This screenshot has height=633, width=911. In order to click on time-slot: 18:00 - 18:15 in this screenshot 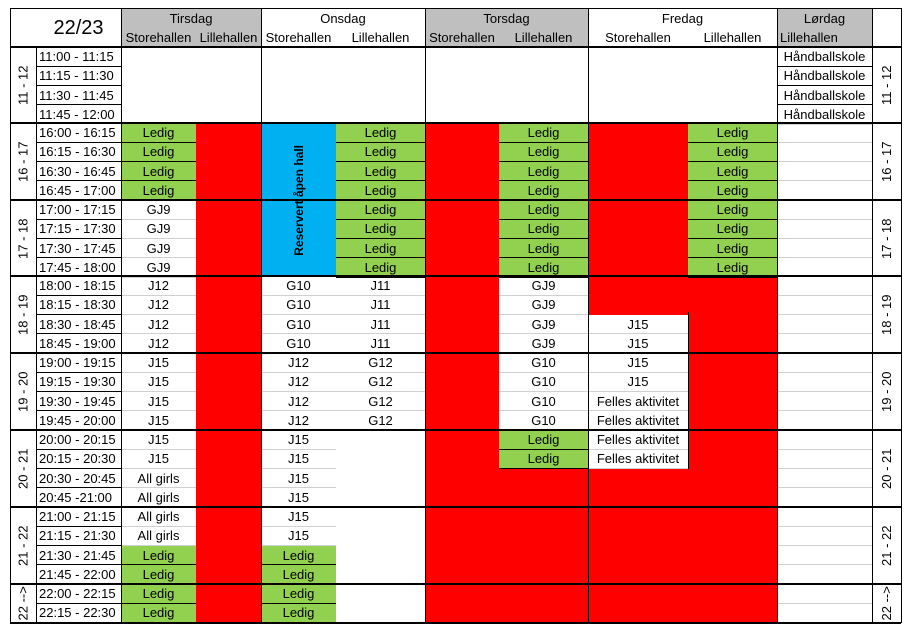, I will do `click(77, 286)`.